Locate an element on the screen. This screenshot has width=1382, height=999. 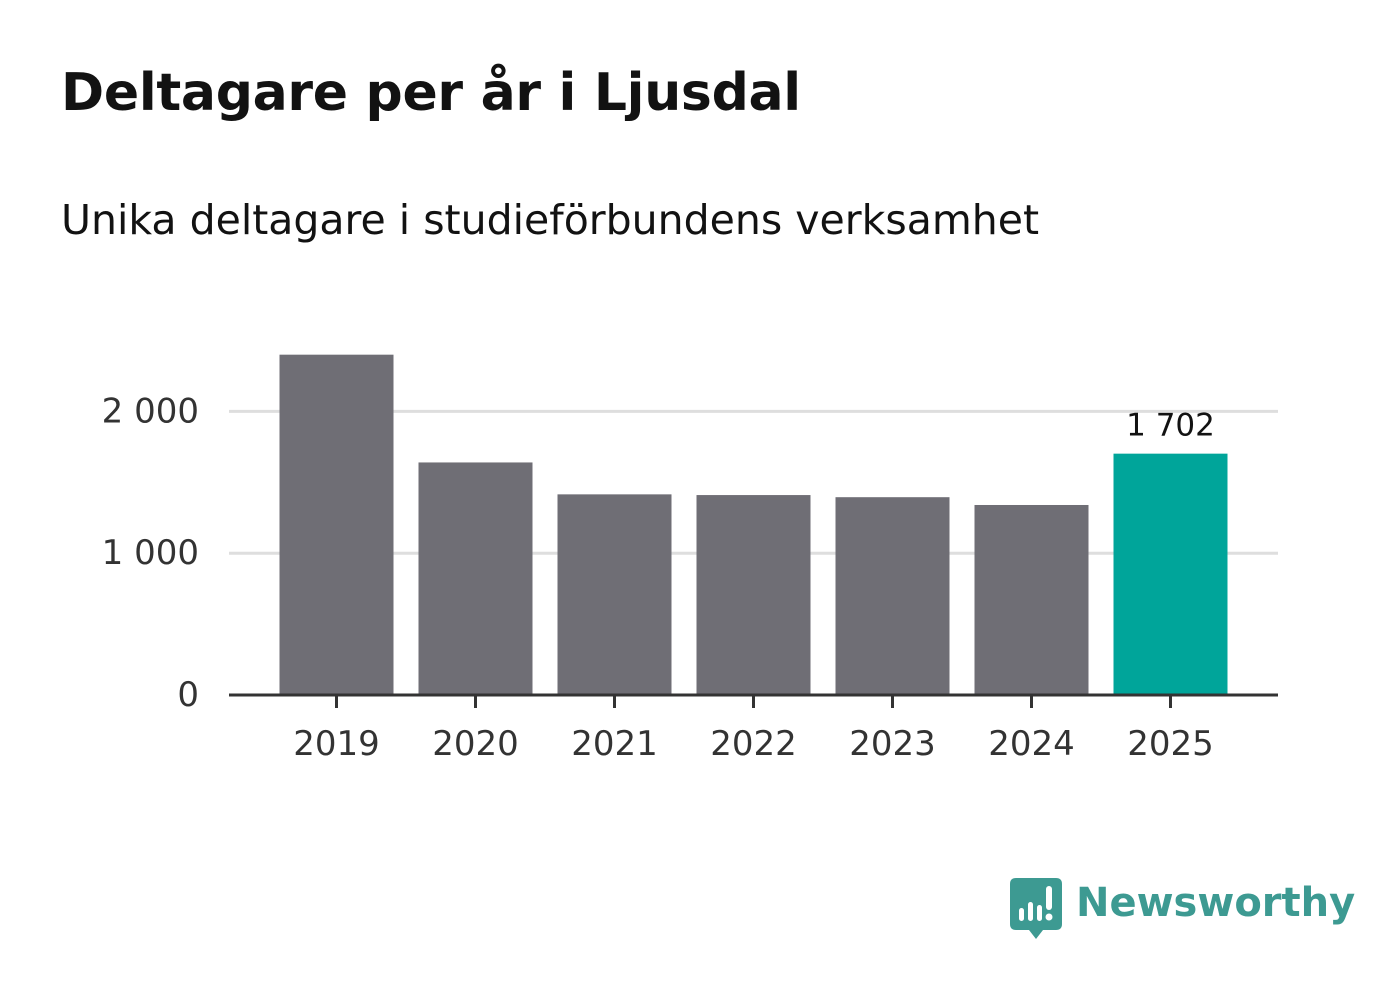
x-tick-label: 2022 is located at coordinates (753, 744).